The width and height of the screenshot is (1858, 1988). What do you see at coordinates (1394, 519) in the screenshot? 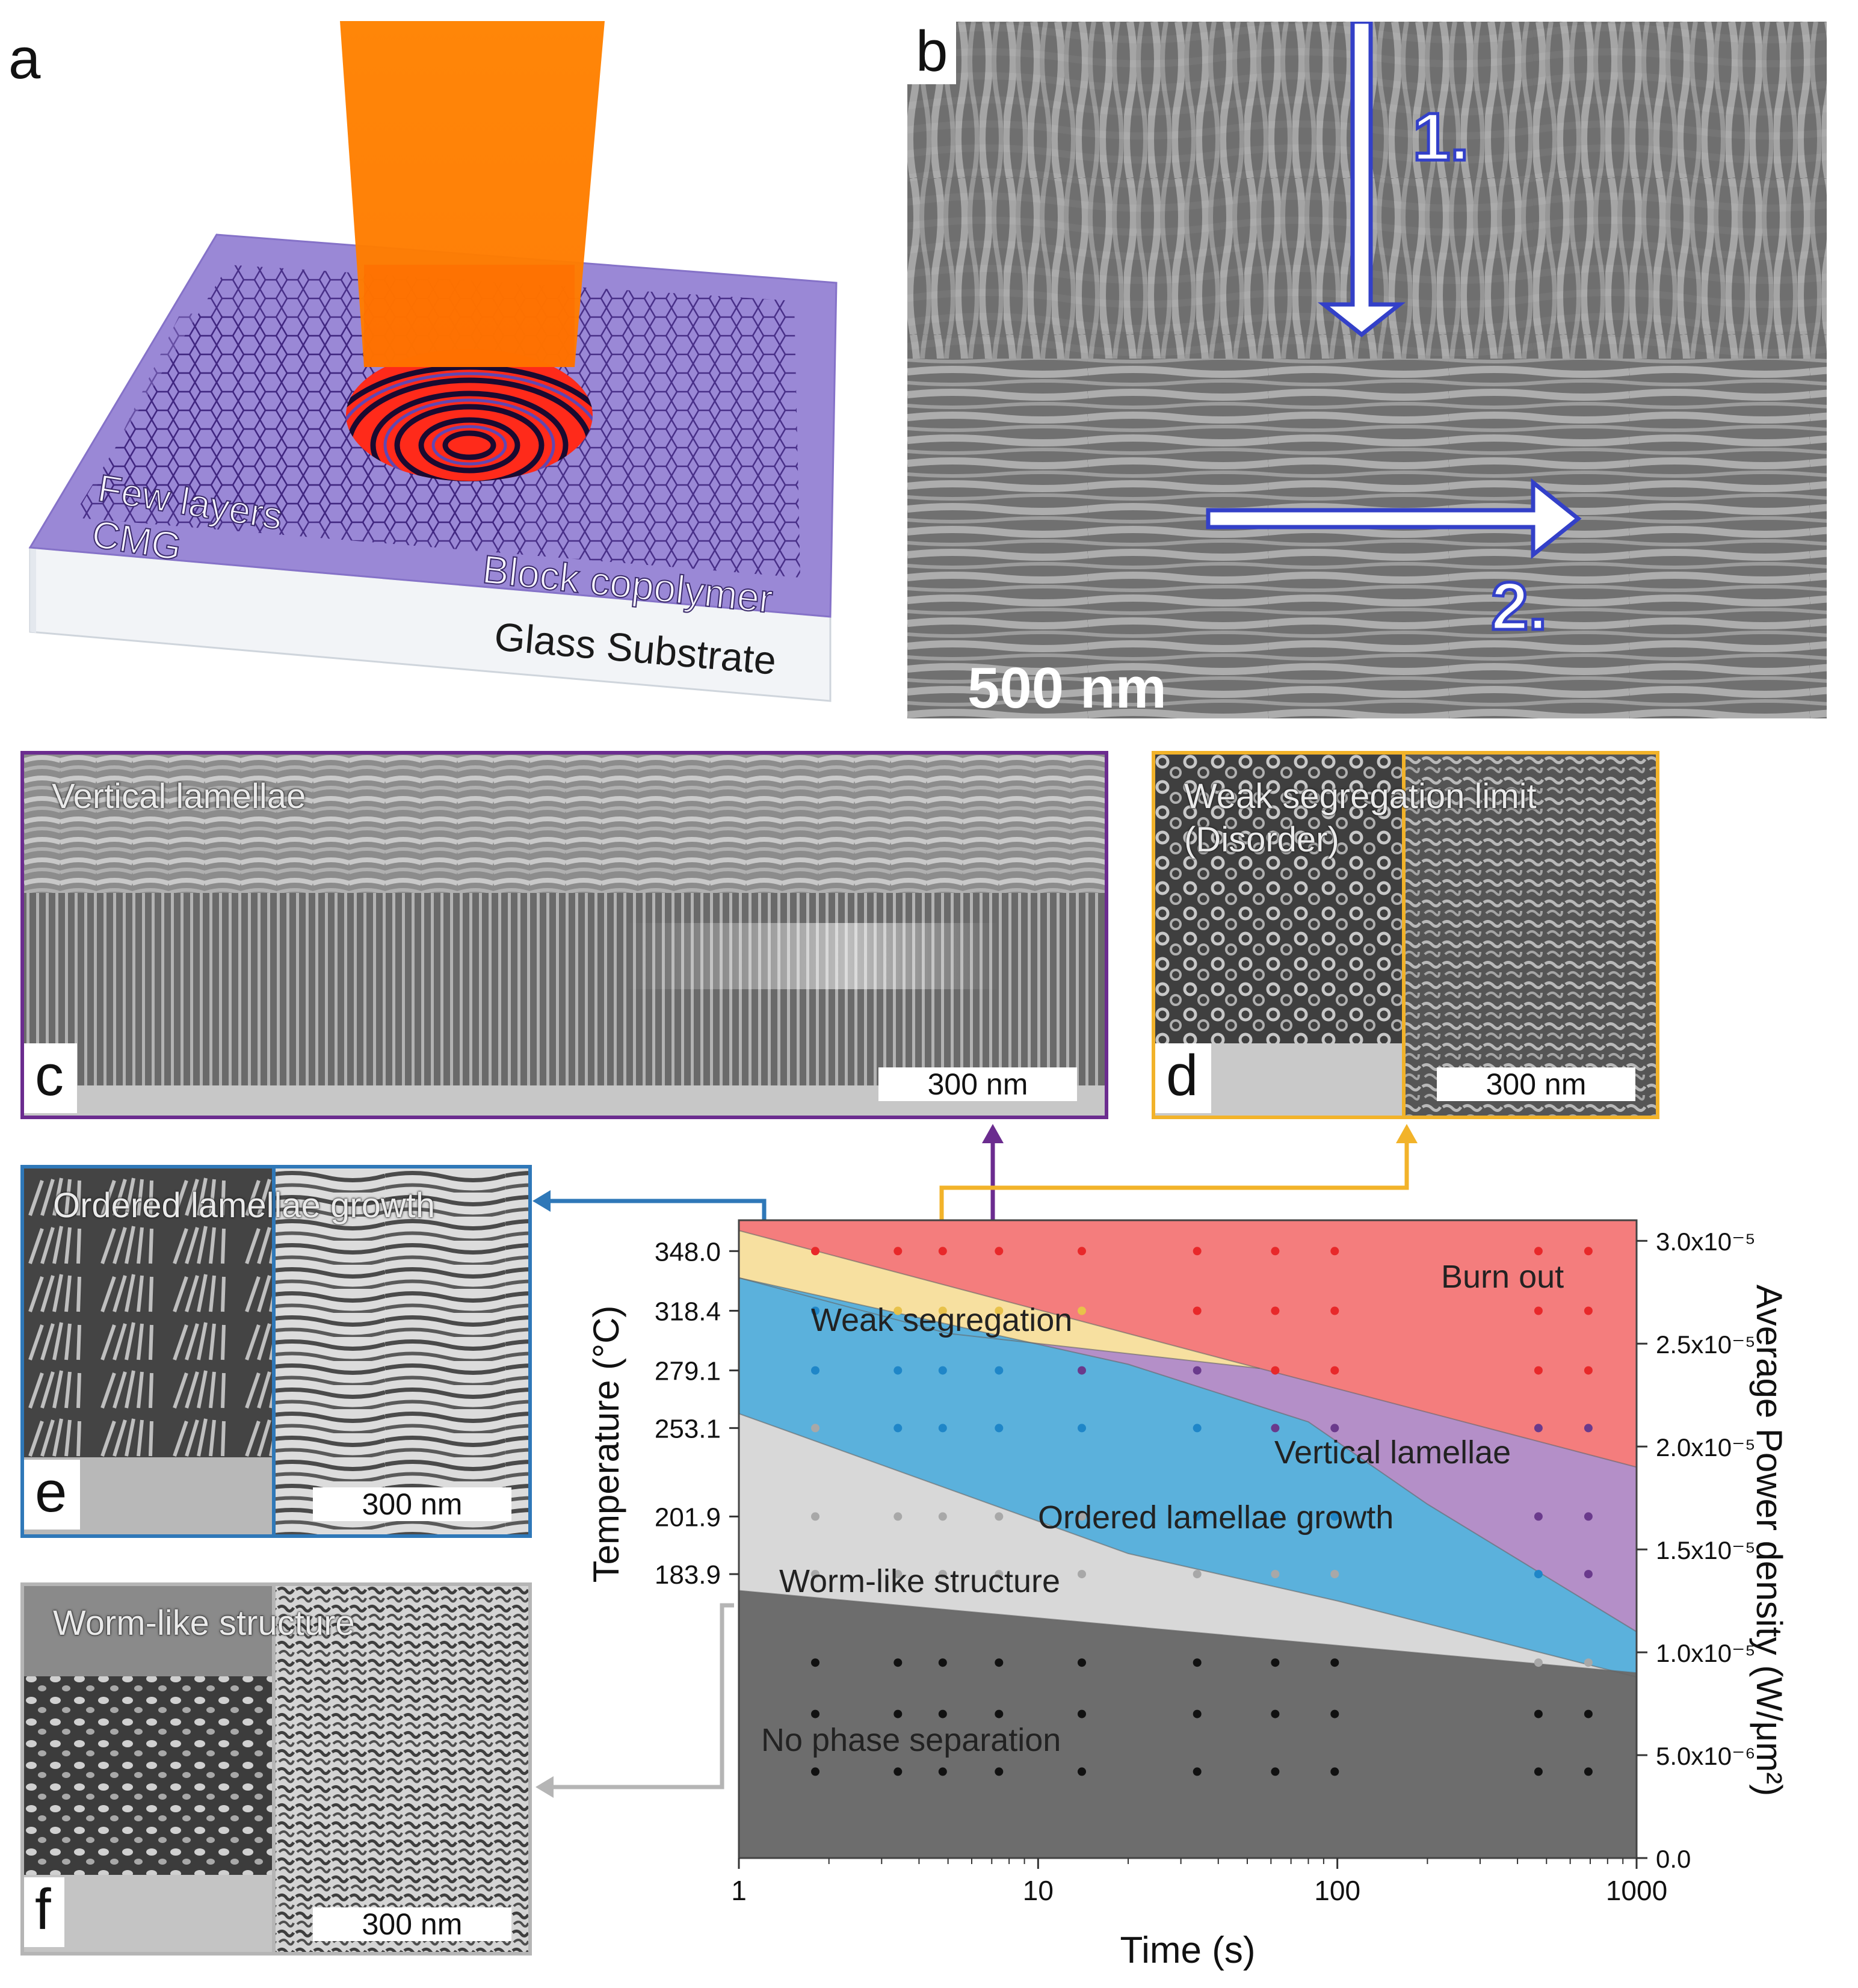
I see `arrow-2-icon` at bounding box center [1394, 519].